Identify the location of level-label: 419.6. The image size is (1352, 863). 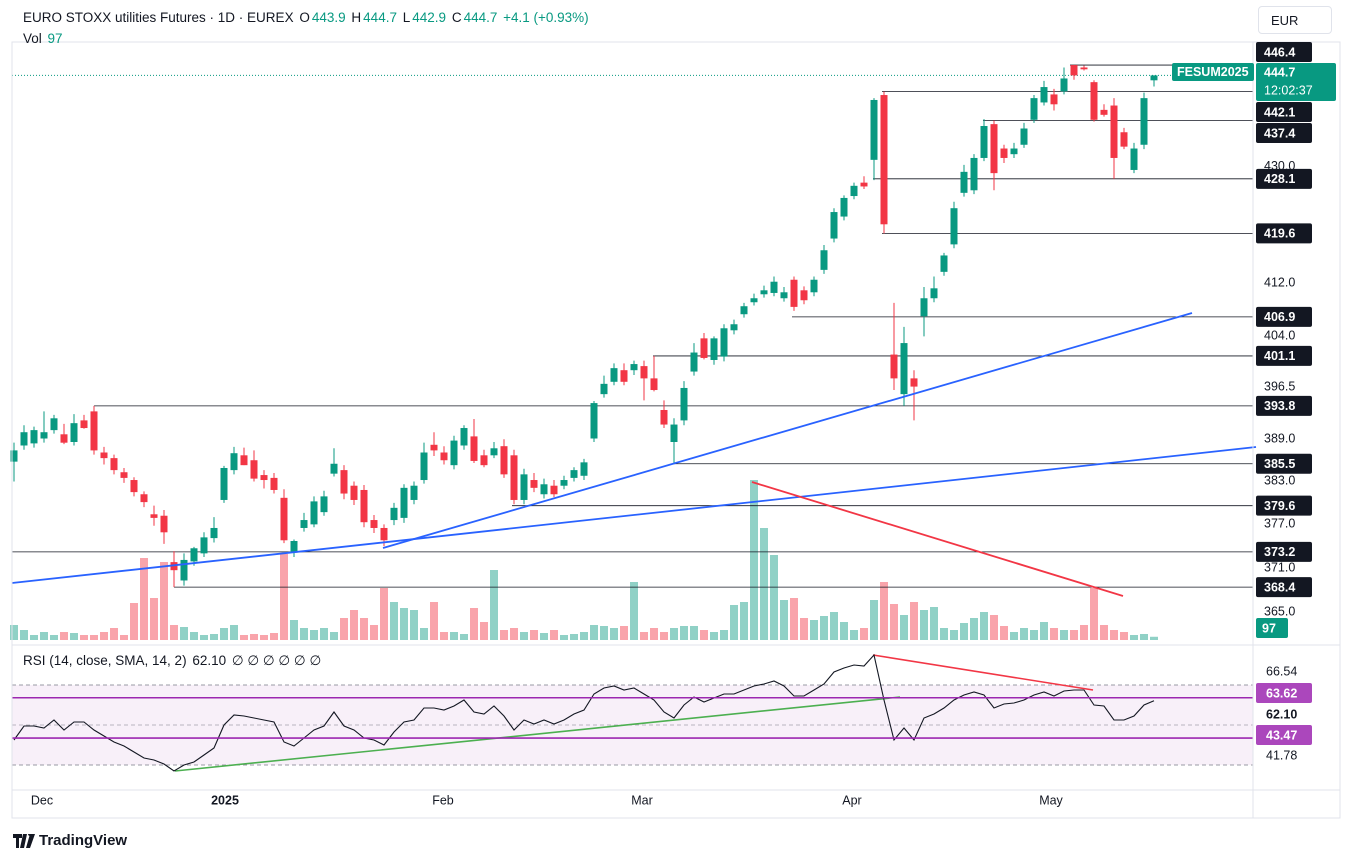
(1279, 234).